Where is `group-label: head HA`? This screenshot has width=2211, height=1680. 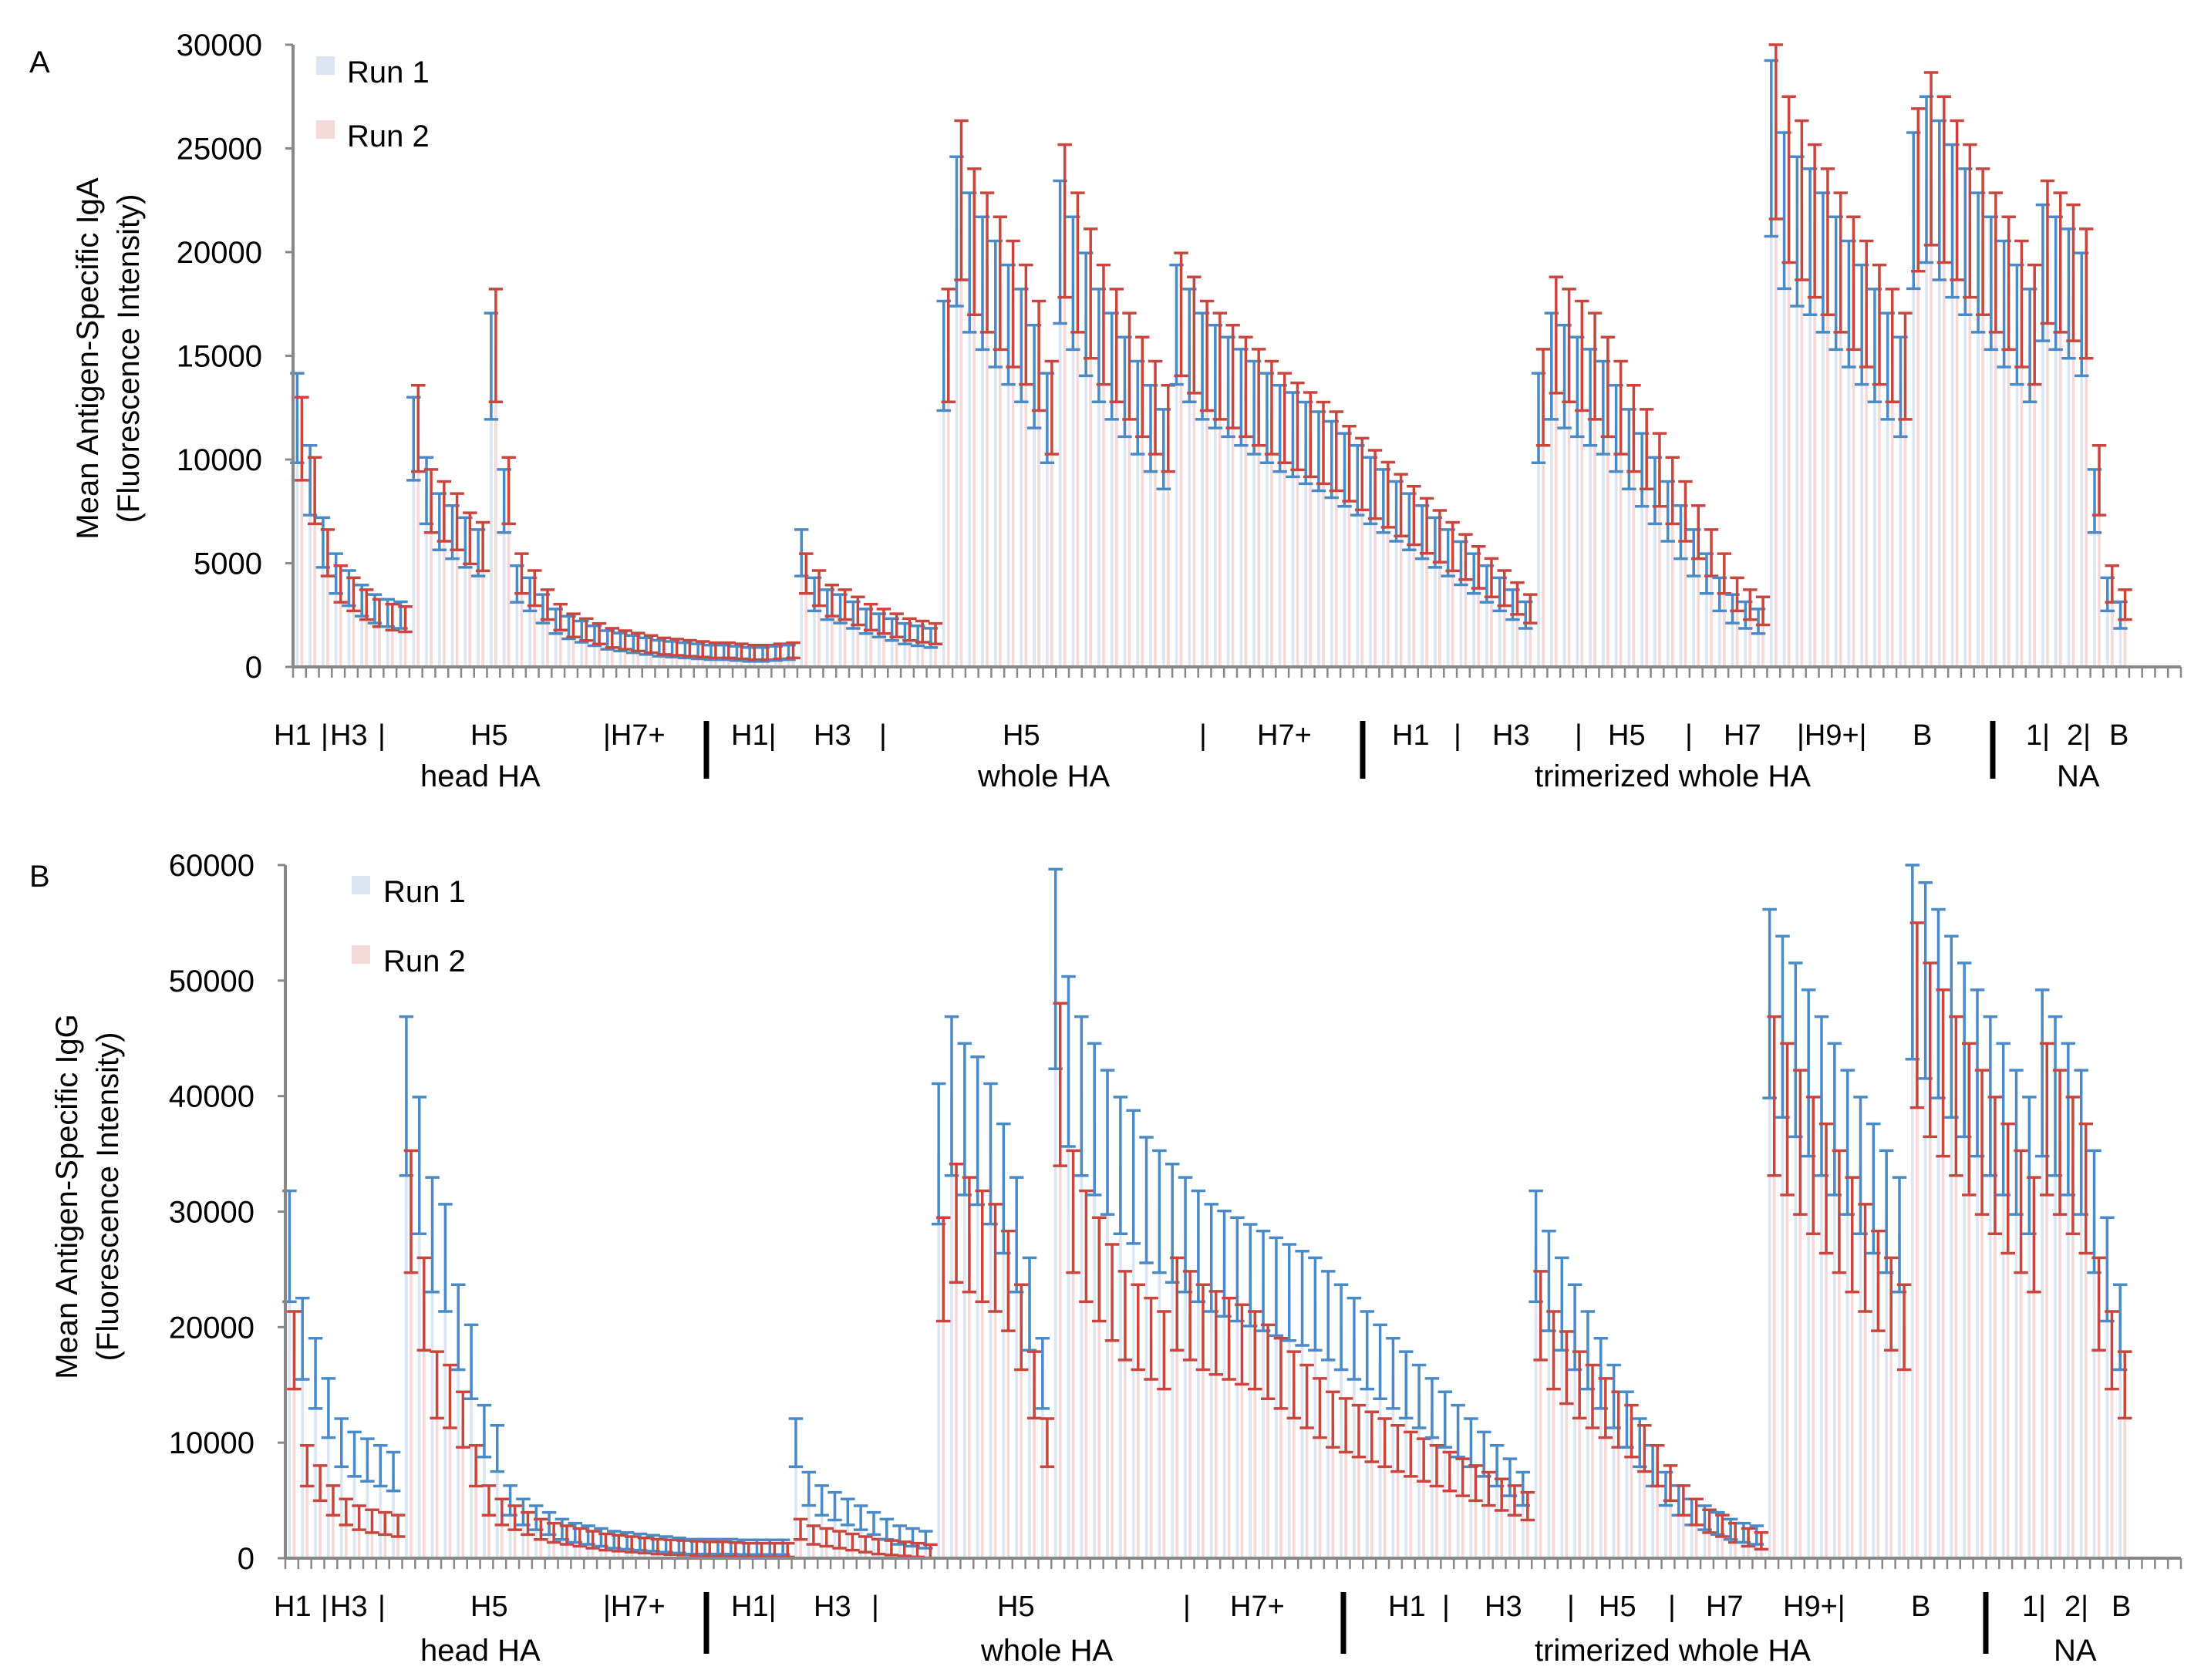 group-label: head HA is located at coordinates (481, 1651).